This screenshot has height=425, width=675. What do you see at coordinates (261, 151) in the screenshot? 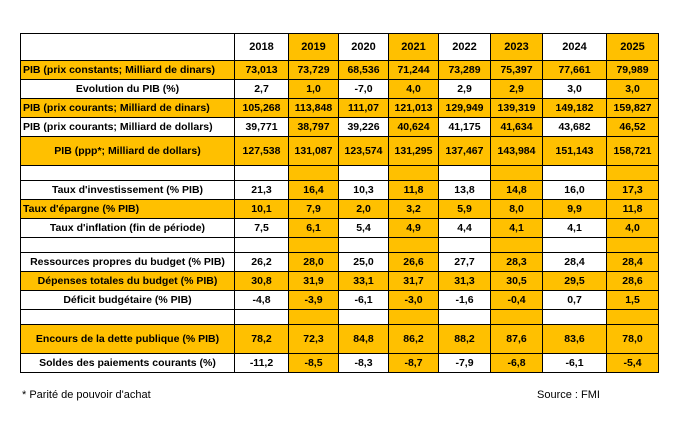
I see `value-cell: 127,538` at bounding box center [261, 151].